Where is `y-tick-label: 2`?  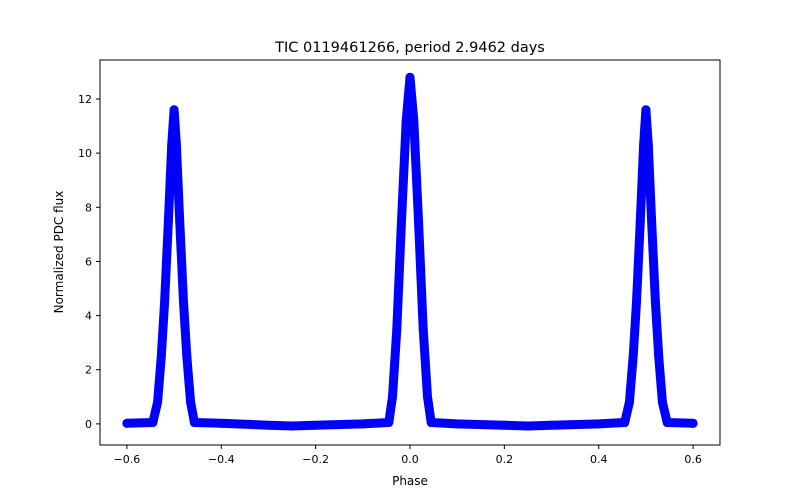
y-tick-label: 2 is located at coordinates (88, 370).